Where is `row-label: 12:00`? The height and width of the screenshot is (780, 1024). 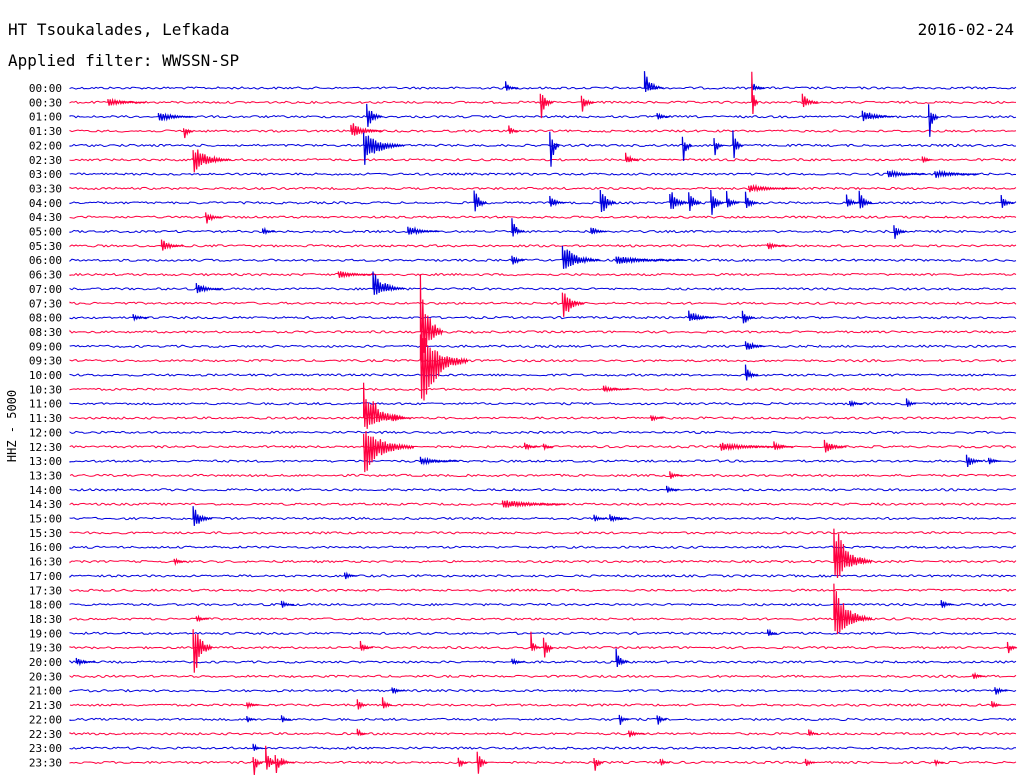
row-label: 12:00 is located at coordinates (45, 432).